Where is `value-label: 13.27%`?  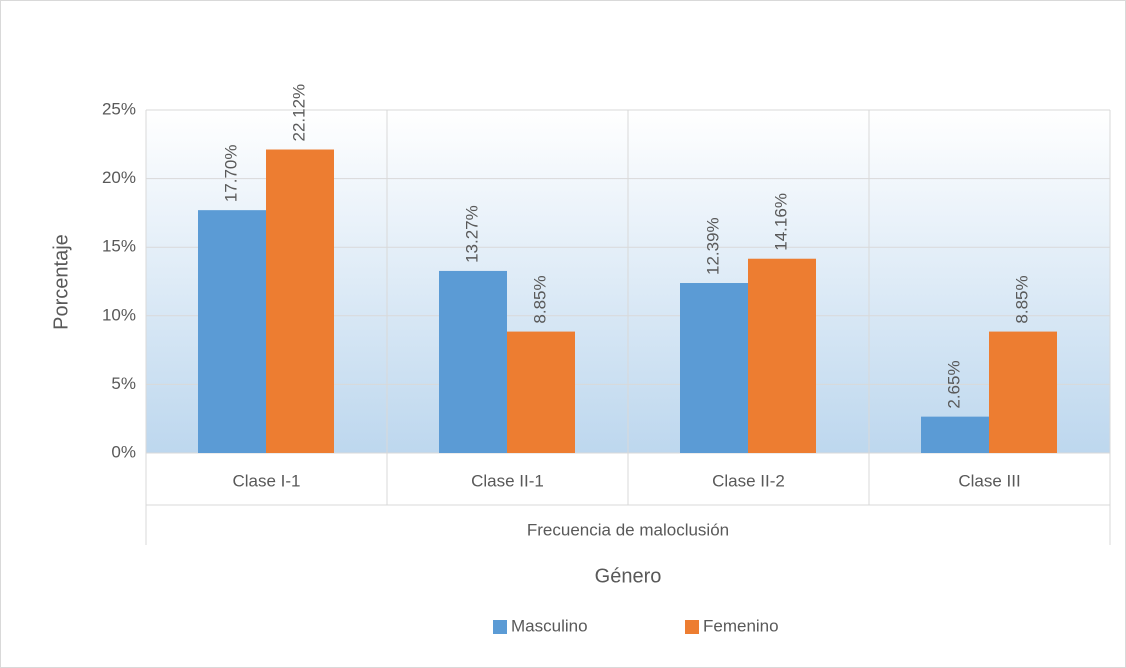
value-label: 13.27% is located at coordinates (471, 234).